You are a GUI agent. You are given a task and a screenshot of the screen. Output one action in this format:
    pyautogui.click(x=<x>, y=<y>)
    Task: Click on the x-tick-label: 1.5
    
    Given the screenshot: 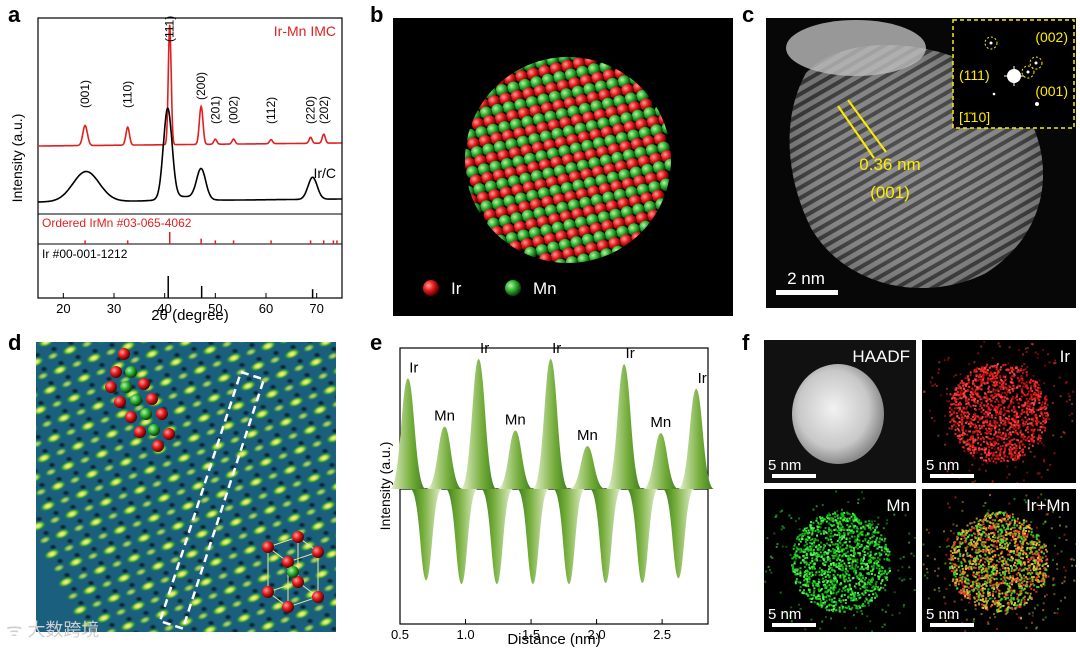 What is the action you would take?
    pyautogui.click(x=531, y=634)
    